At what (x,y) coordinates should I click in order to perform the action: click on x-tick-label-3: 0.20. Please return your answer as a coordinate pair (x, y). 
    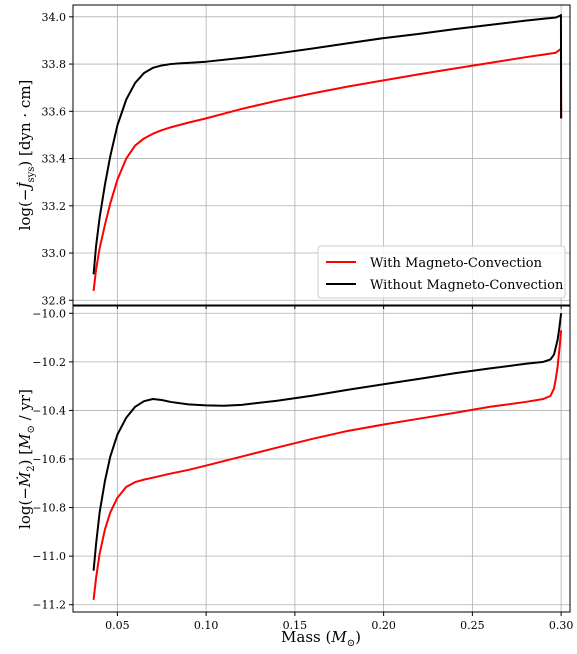
    Looking at the image, I should click on (383, 625).